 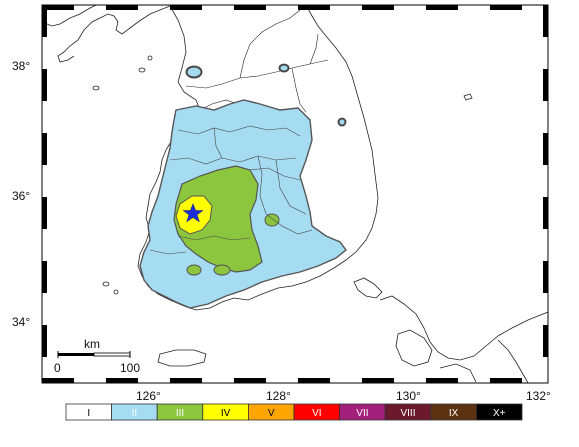 What do you see at coordinates (278, 396) in the screenshot?
I see `lon-tick-label: 128°` at bounding box center [278, 396].